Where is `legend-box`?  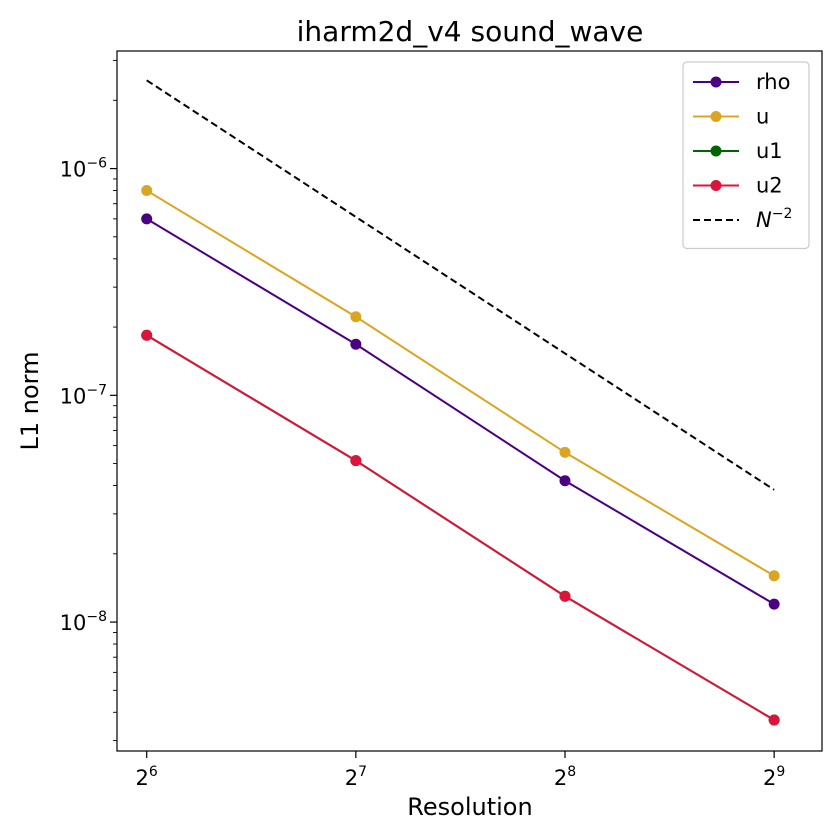
legend-box is located at coordinates (746, 155).